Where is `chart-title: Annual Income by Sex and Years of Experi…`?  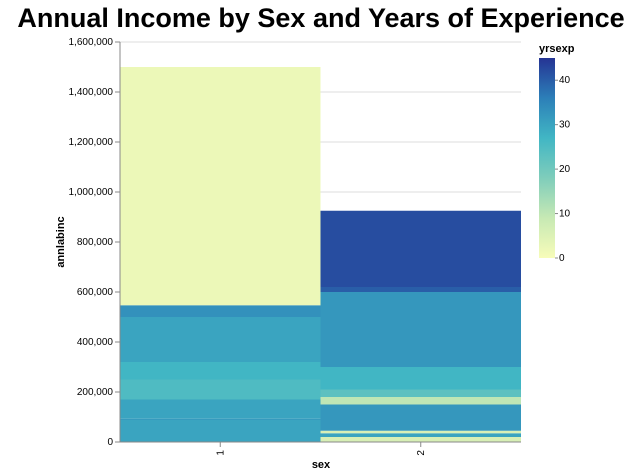
chart-title: Annual Income by Sex and Years of Experi… is located at coordinates (320, 18).